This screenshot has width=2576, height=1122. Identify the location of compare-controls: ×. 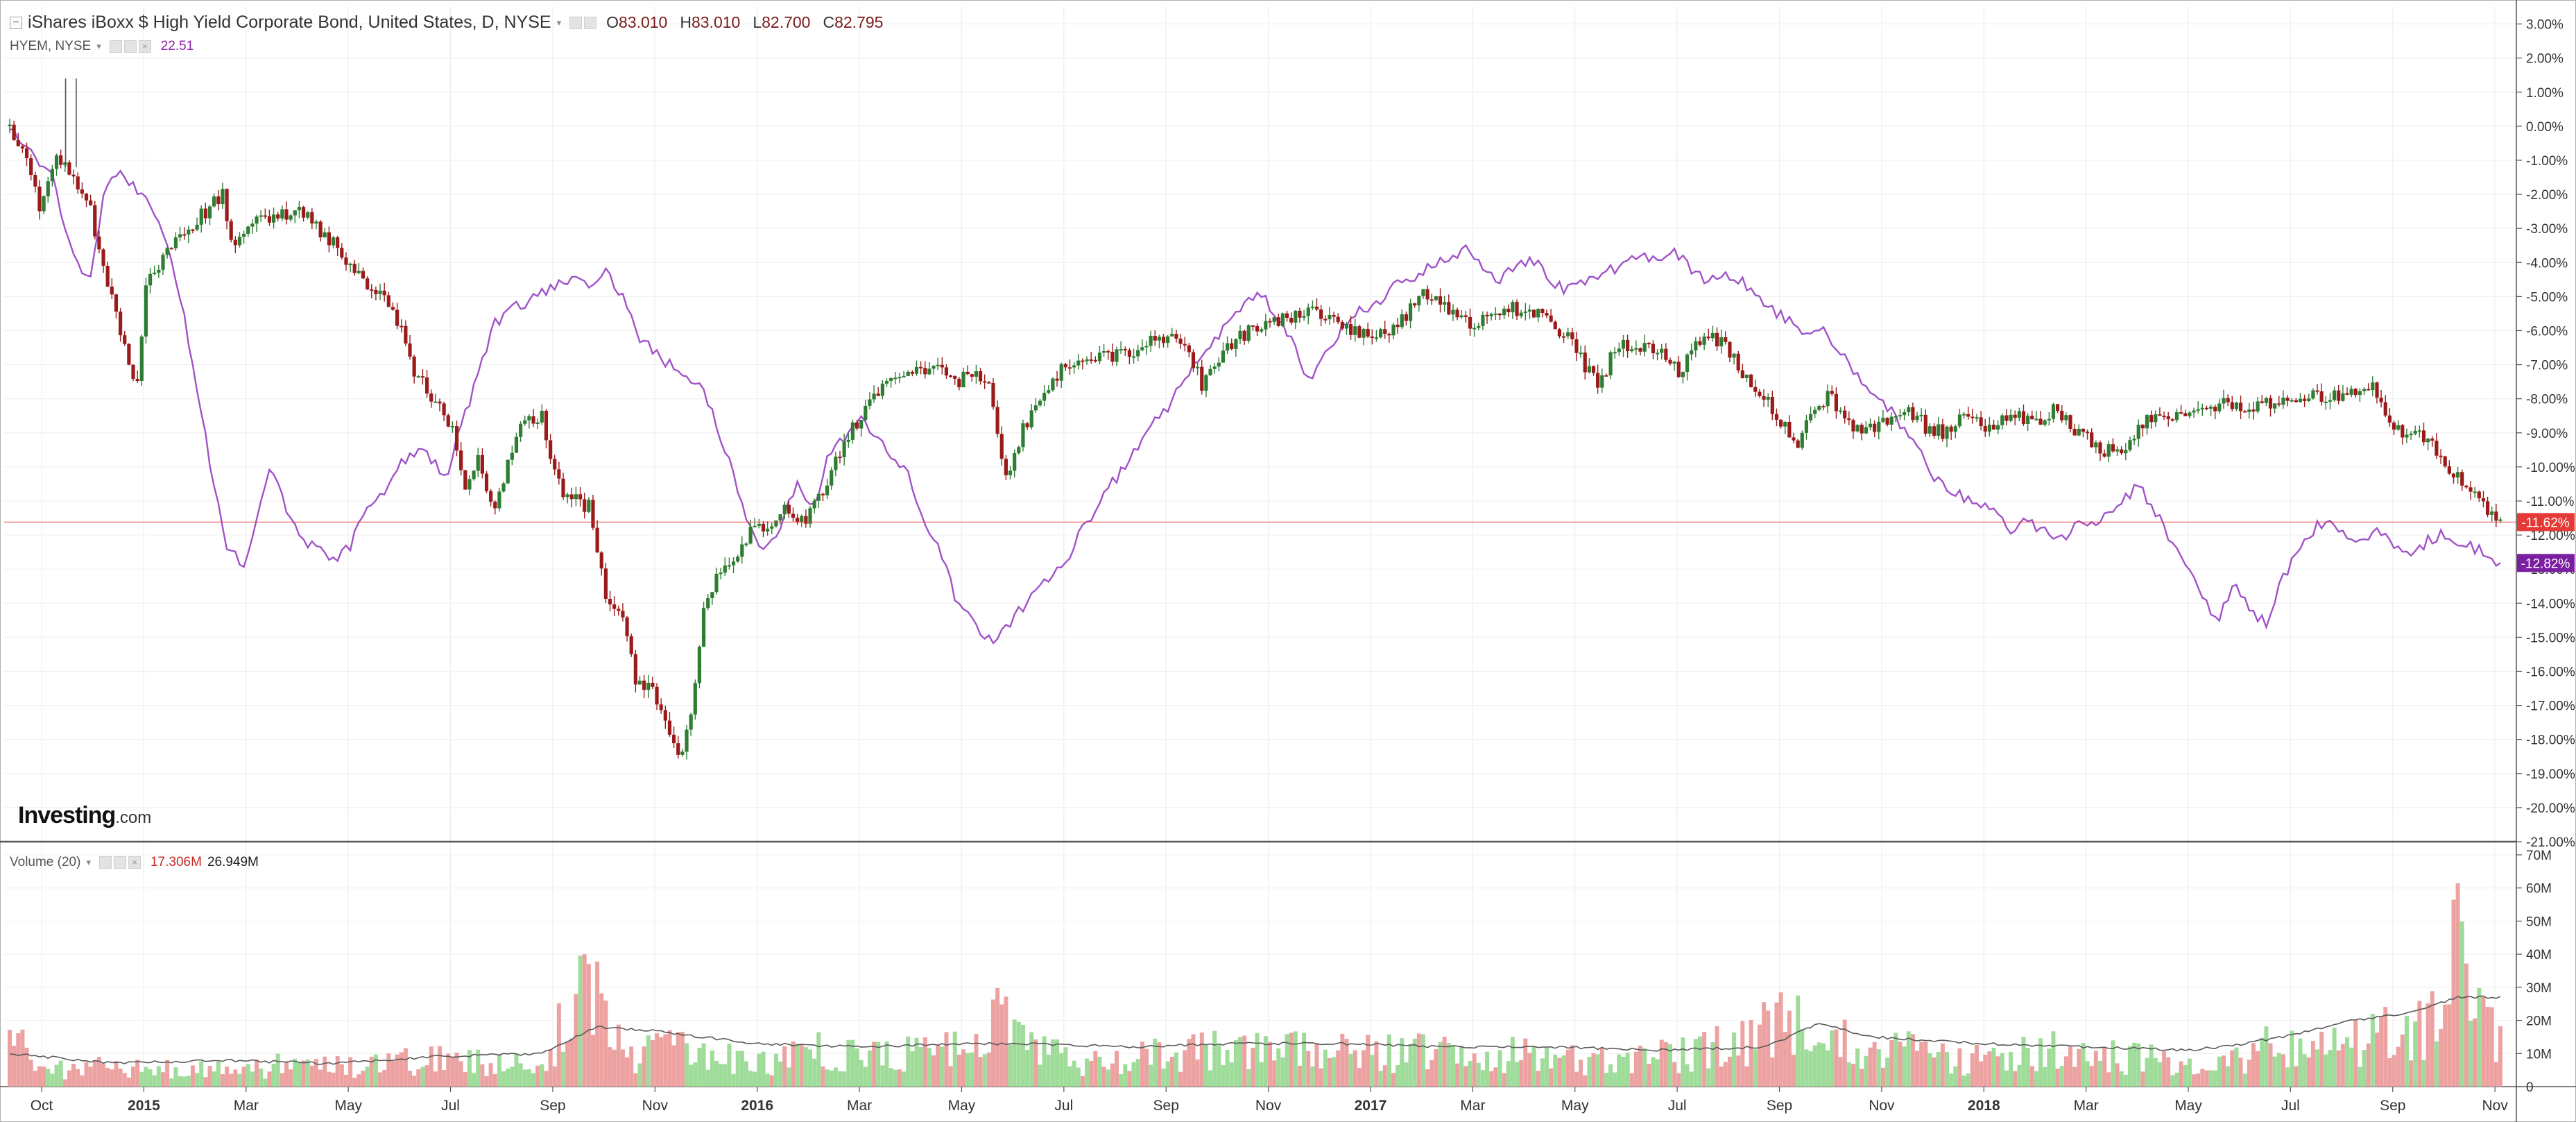
(130, 46).